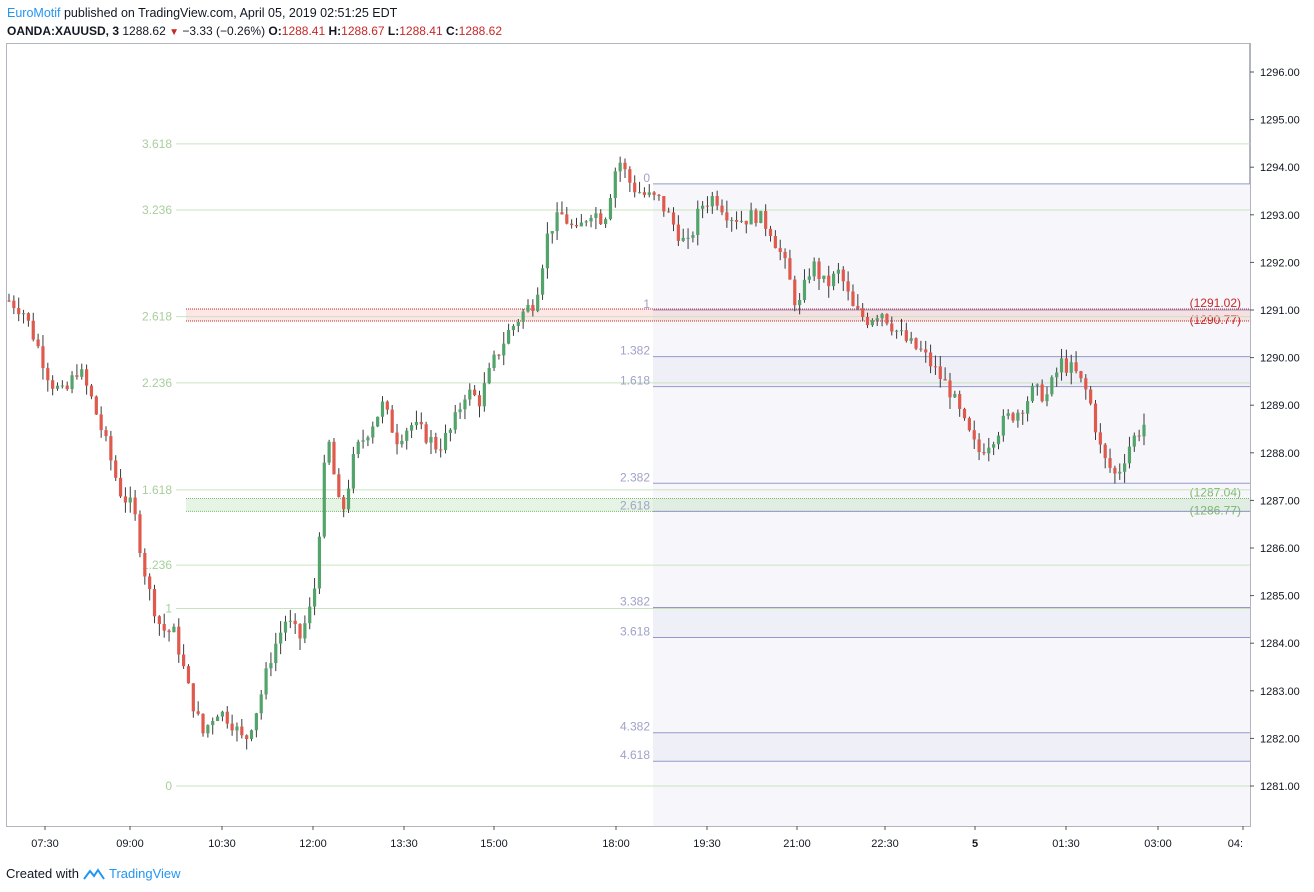 The width and height of the screenshot is (1314, 892). Describe the element at coordinates (885, 844) in the screenshot. I see `x-tick-label: 22:30` at that location.